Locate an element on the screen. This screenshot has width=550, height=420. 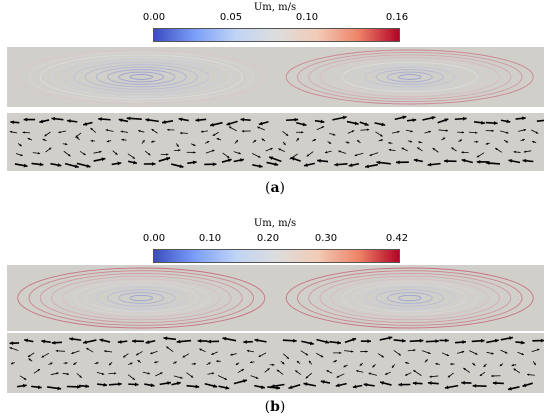
colorbar-a-tick-1: 0.05 is located at coordinates (231, 17).